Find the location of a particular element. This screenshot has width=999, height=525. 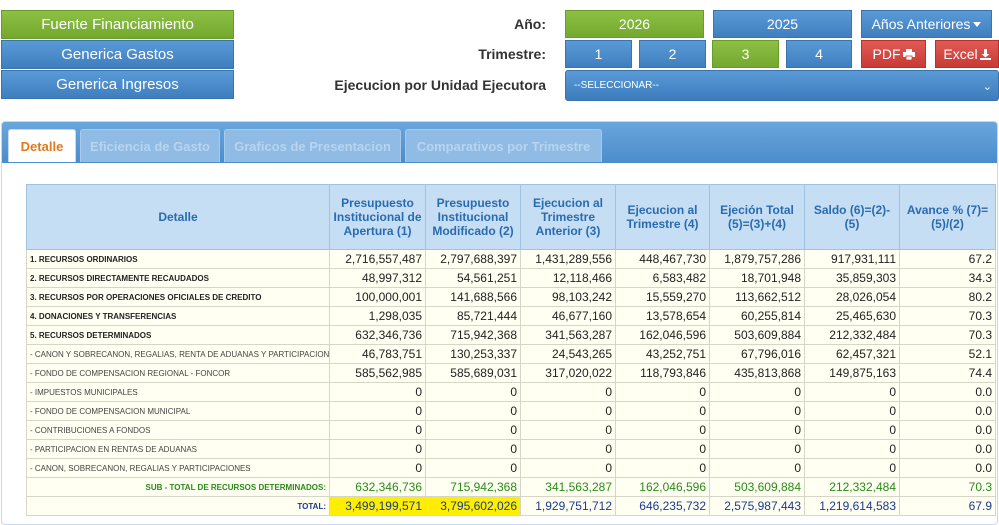

col-header-ejec-trimestre: Ejecucion al Trimestre (4) is located at coordinates (662, 217).